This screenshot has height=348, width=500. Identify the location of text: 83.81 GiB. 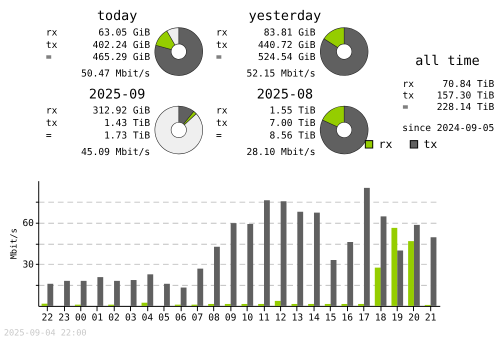
(290, 32).